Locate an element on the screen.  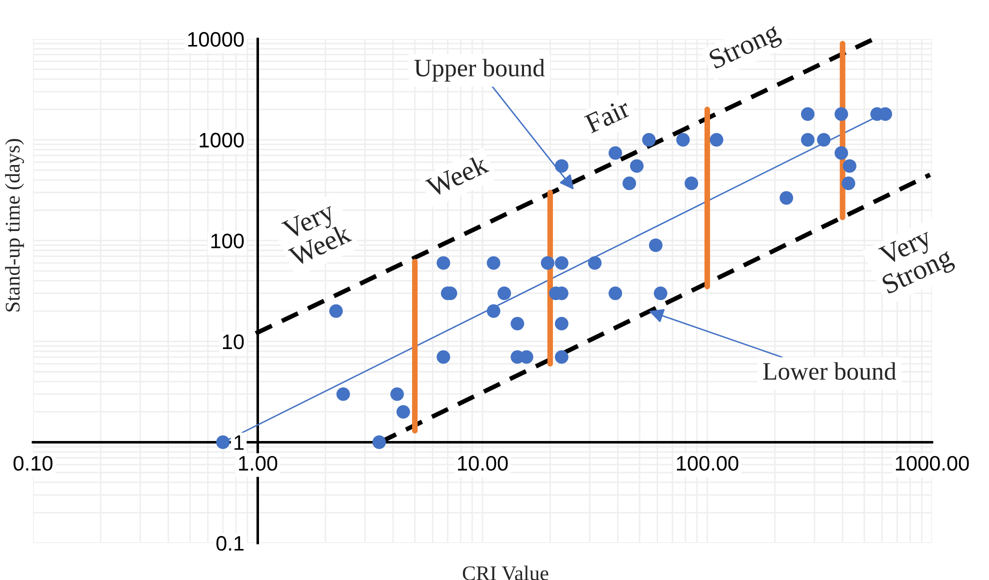
y-tick-label: 0.1 is located at coordinates (230, 543).